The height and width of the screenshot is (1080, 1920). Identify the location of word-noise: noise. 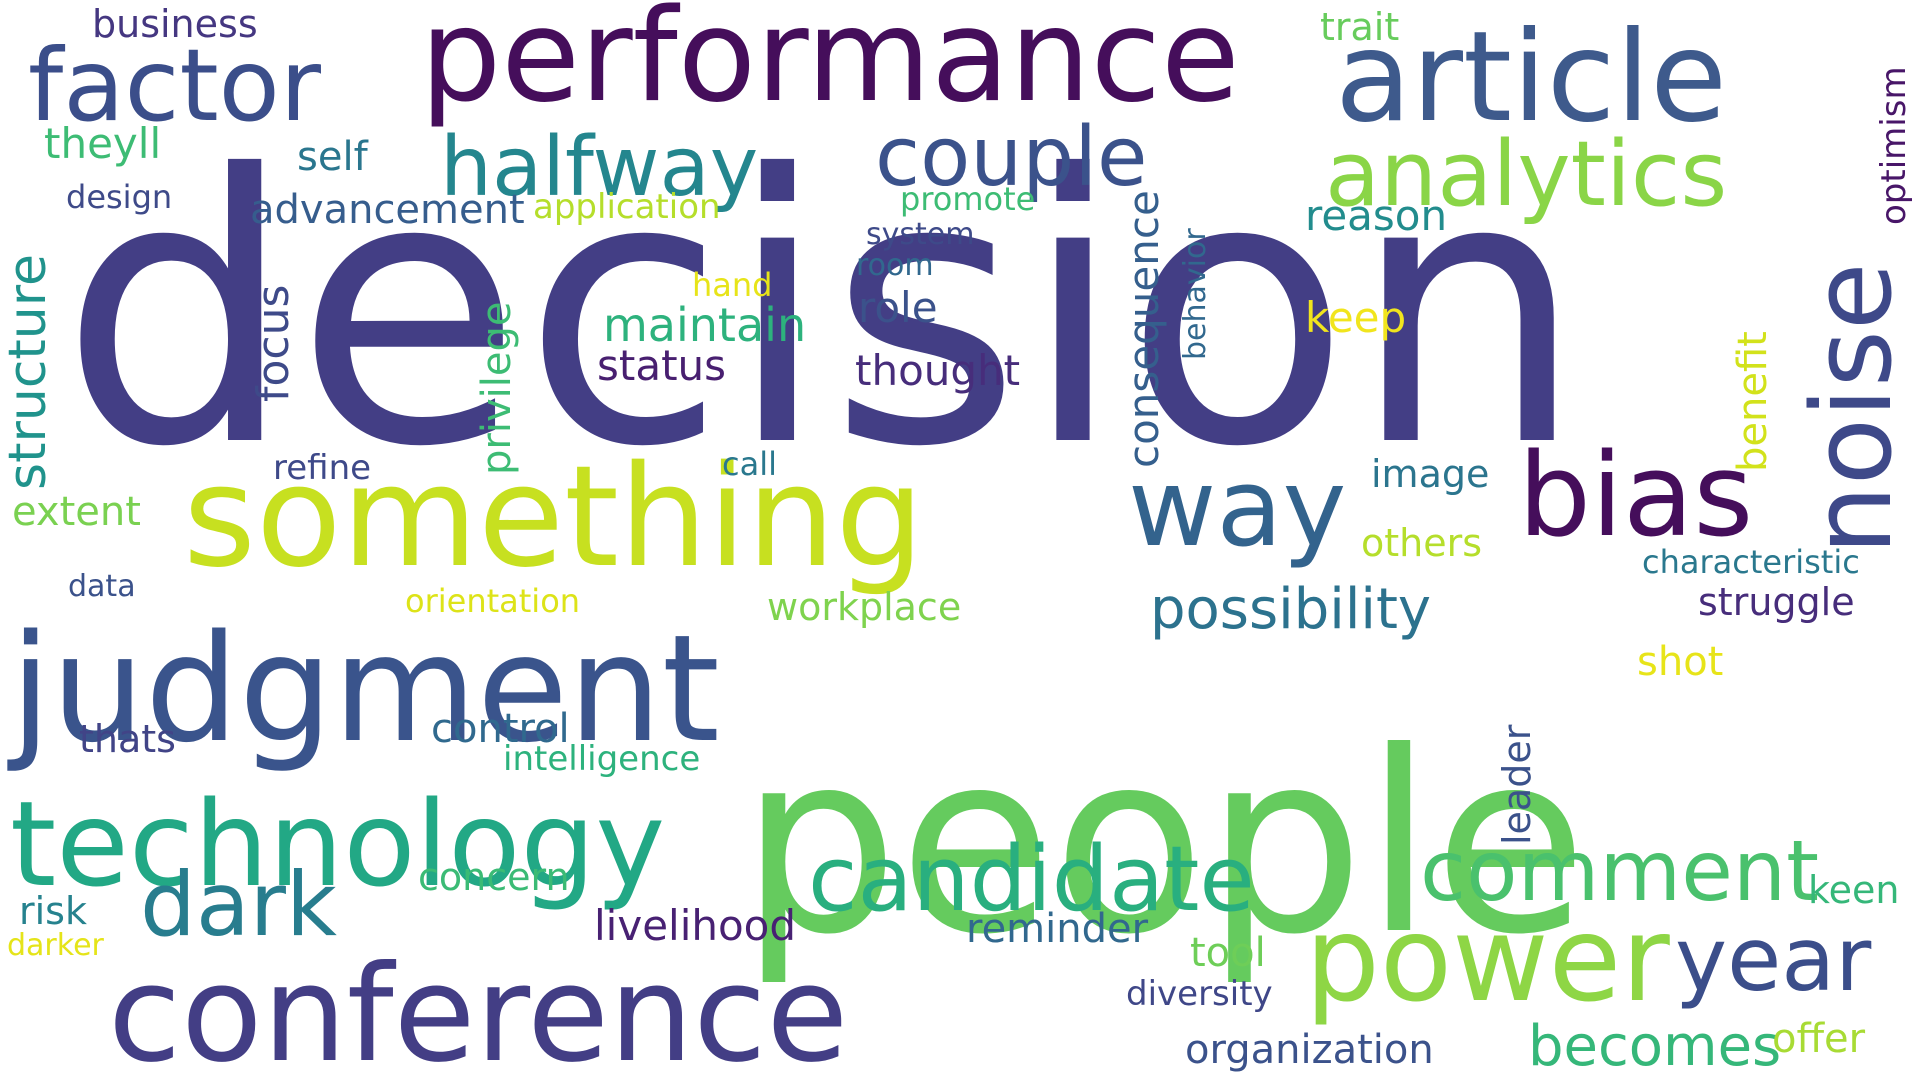
(1852, 408).